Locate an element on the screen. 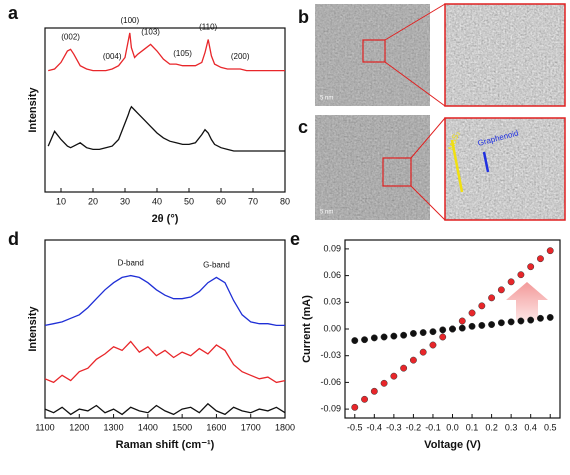 The height and width of the screenshot is (475, 570). x-tick-label: 1600 is located at coordinates (216, 427).